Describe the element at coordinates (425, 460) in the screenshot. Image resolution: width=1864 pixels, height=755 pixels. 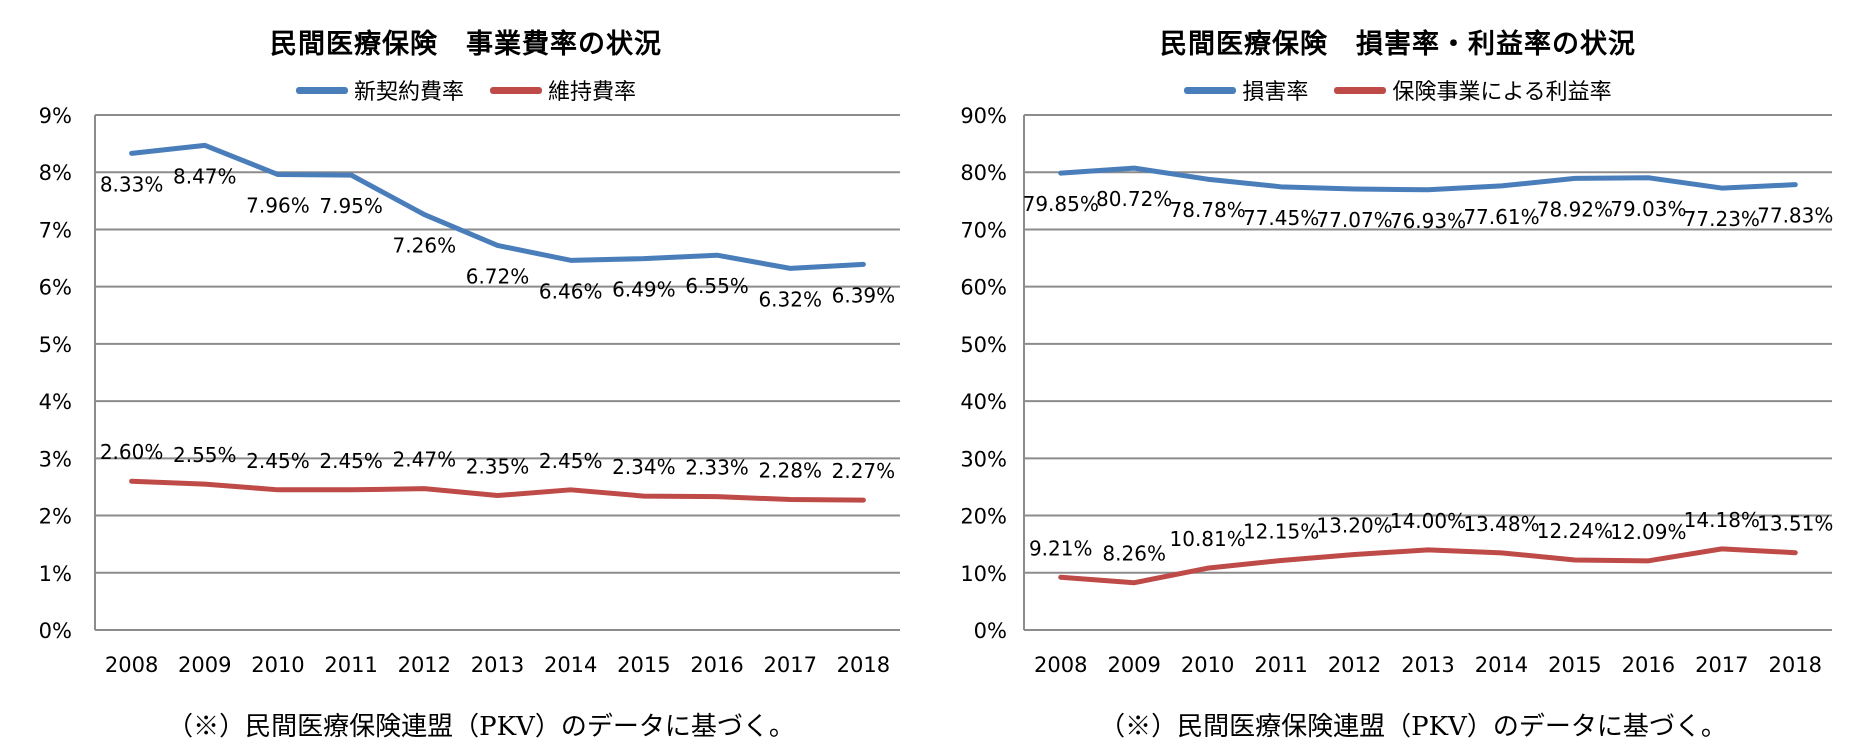
I see `data-label: 2.47%` at that location.